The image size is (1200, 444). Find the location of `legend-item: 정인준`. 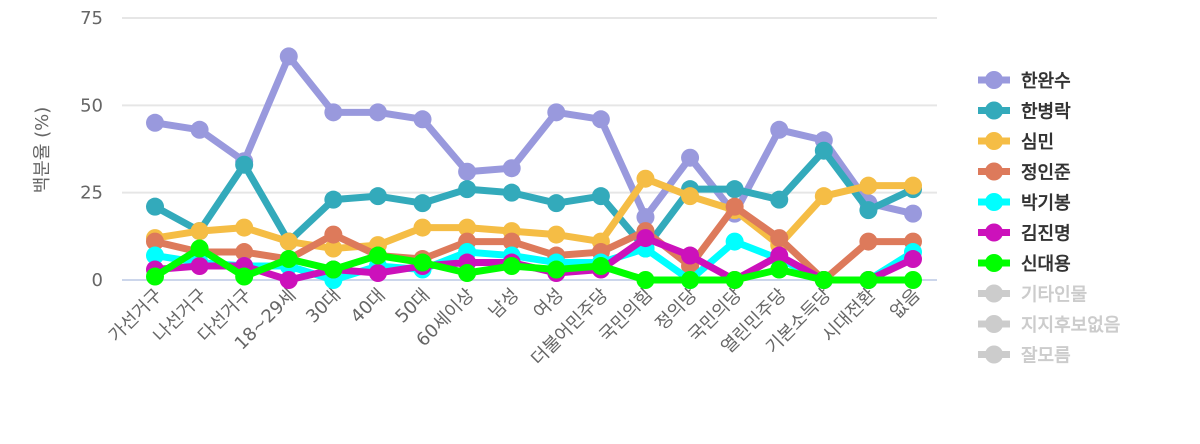

legend-item: 정인준 is located at coordinates (1024, 173).